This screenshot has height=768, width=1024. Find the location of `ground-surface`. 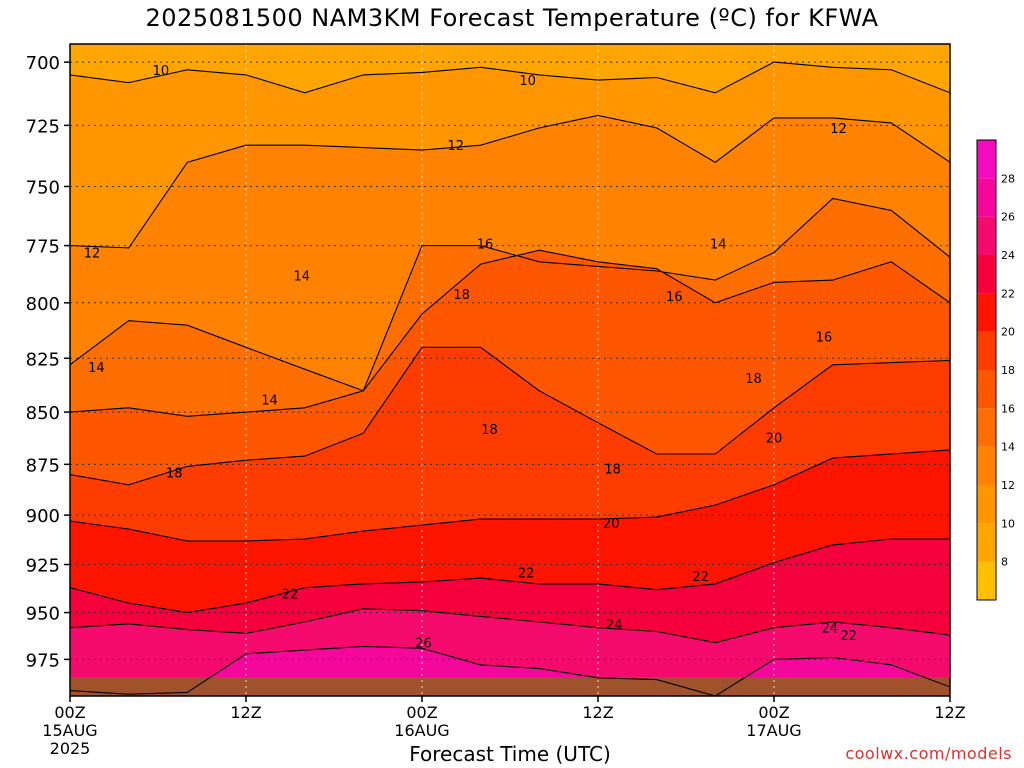

ground-surface is located at coordinates (510, 686).